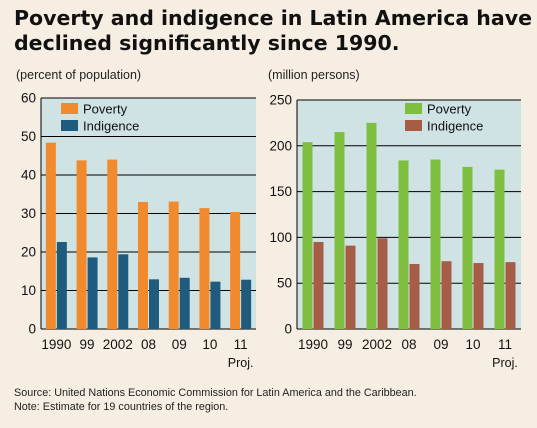 The width and height of the screenshot is (537, 428). What do you see at coordinates (28, 98) in the screenshot?
I see `y-tick-label: 60` at bounding box center [28, 98].